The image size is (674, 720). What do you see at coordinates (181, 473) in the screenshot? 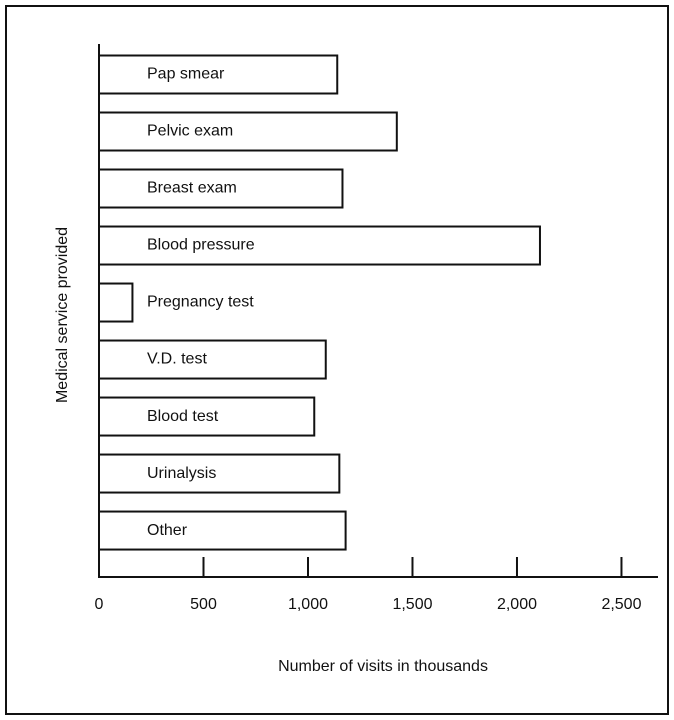
I see `bar-label: Urinalysis` at bounding box center [181, 473].